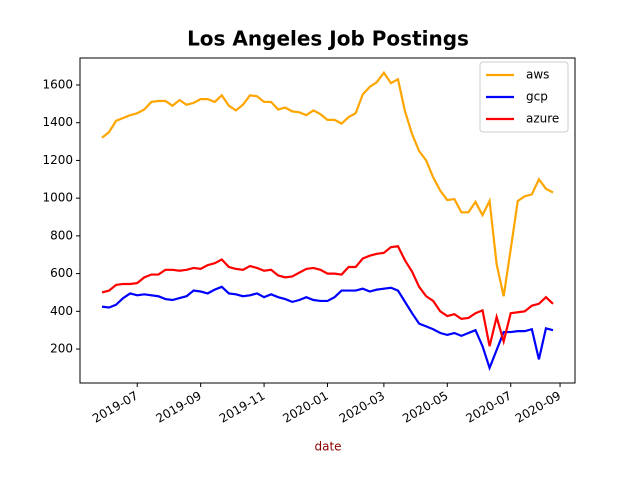 This screenshot has height=484, width=640. Describe the element at coordinates (542, 119) in the screenshot. I see `legend-label: azure` at that location.